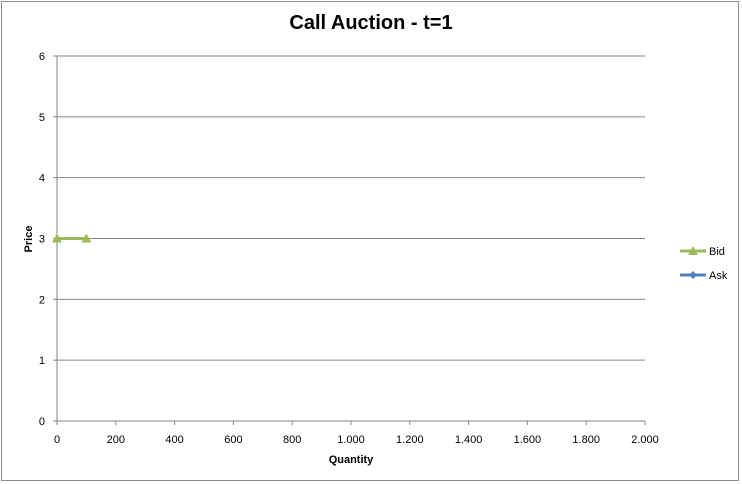 The width and height of the screenshot is (742, 484). Describe the element at coordinates (351, 460) in the screenshot. I see `x-axis-title: Quantity` at that location.